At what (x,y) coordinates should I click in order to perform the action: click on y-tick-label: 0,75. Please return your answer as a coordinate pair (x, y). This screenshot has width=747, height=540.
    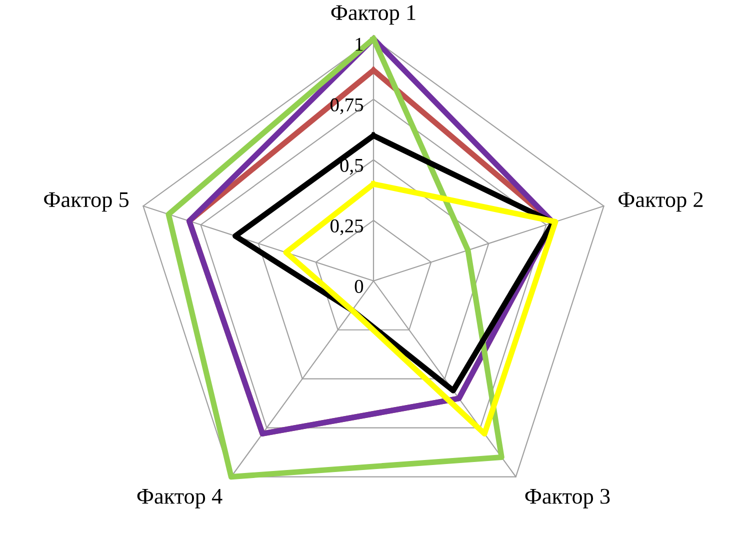
    Looking at the image, I should click on (347, 106).